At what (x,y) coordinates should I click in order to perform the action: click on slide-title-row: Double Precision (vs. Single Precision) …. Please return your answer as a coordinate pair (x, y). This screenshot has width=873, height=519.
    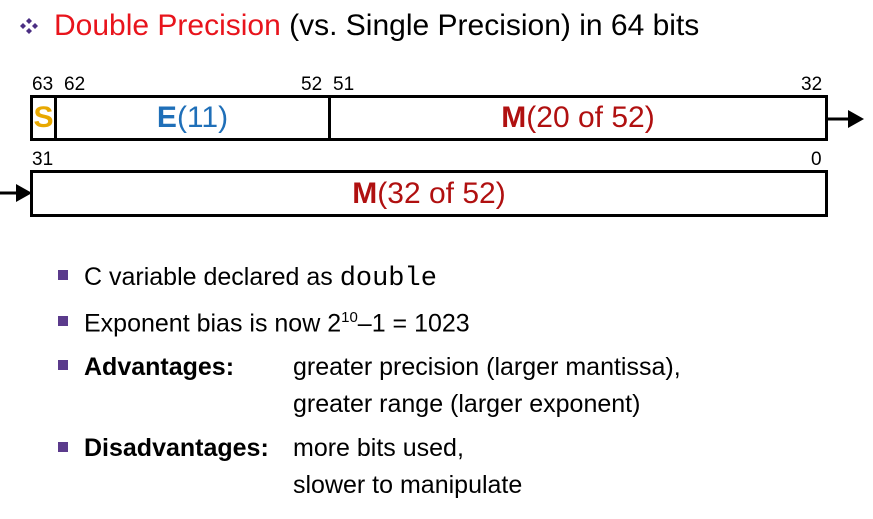
    Looking at the image, I should click on (358, 26).